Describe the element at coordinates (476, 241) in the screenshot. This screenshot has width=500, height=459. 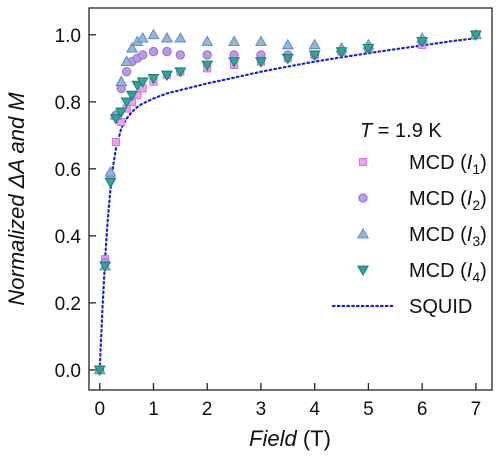
I see `legend-label-sub: 3` at that location.